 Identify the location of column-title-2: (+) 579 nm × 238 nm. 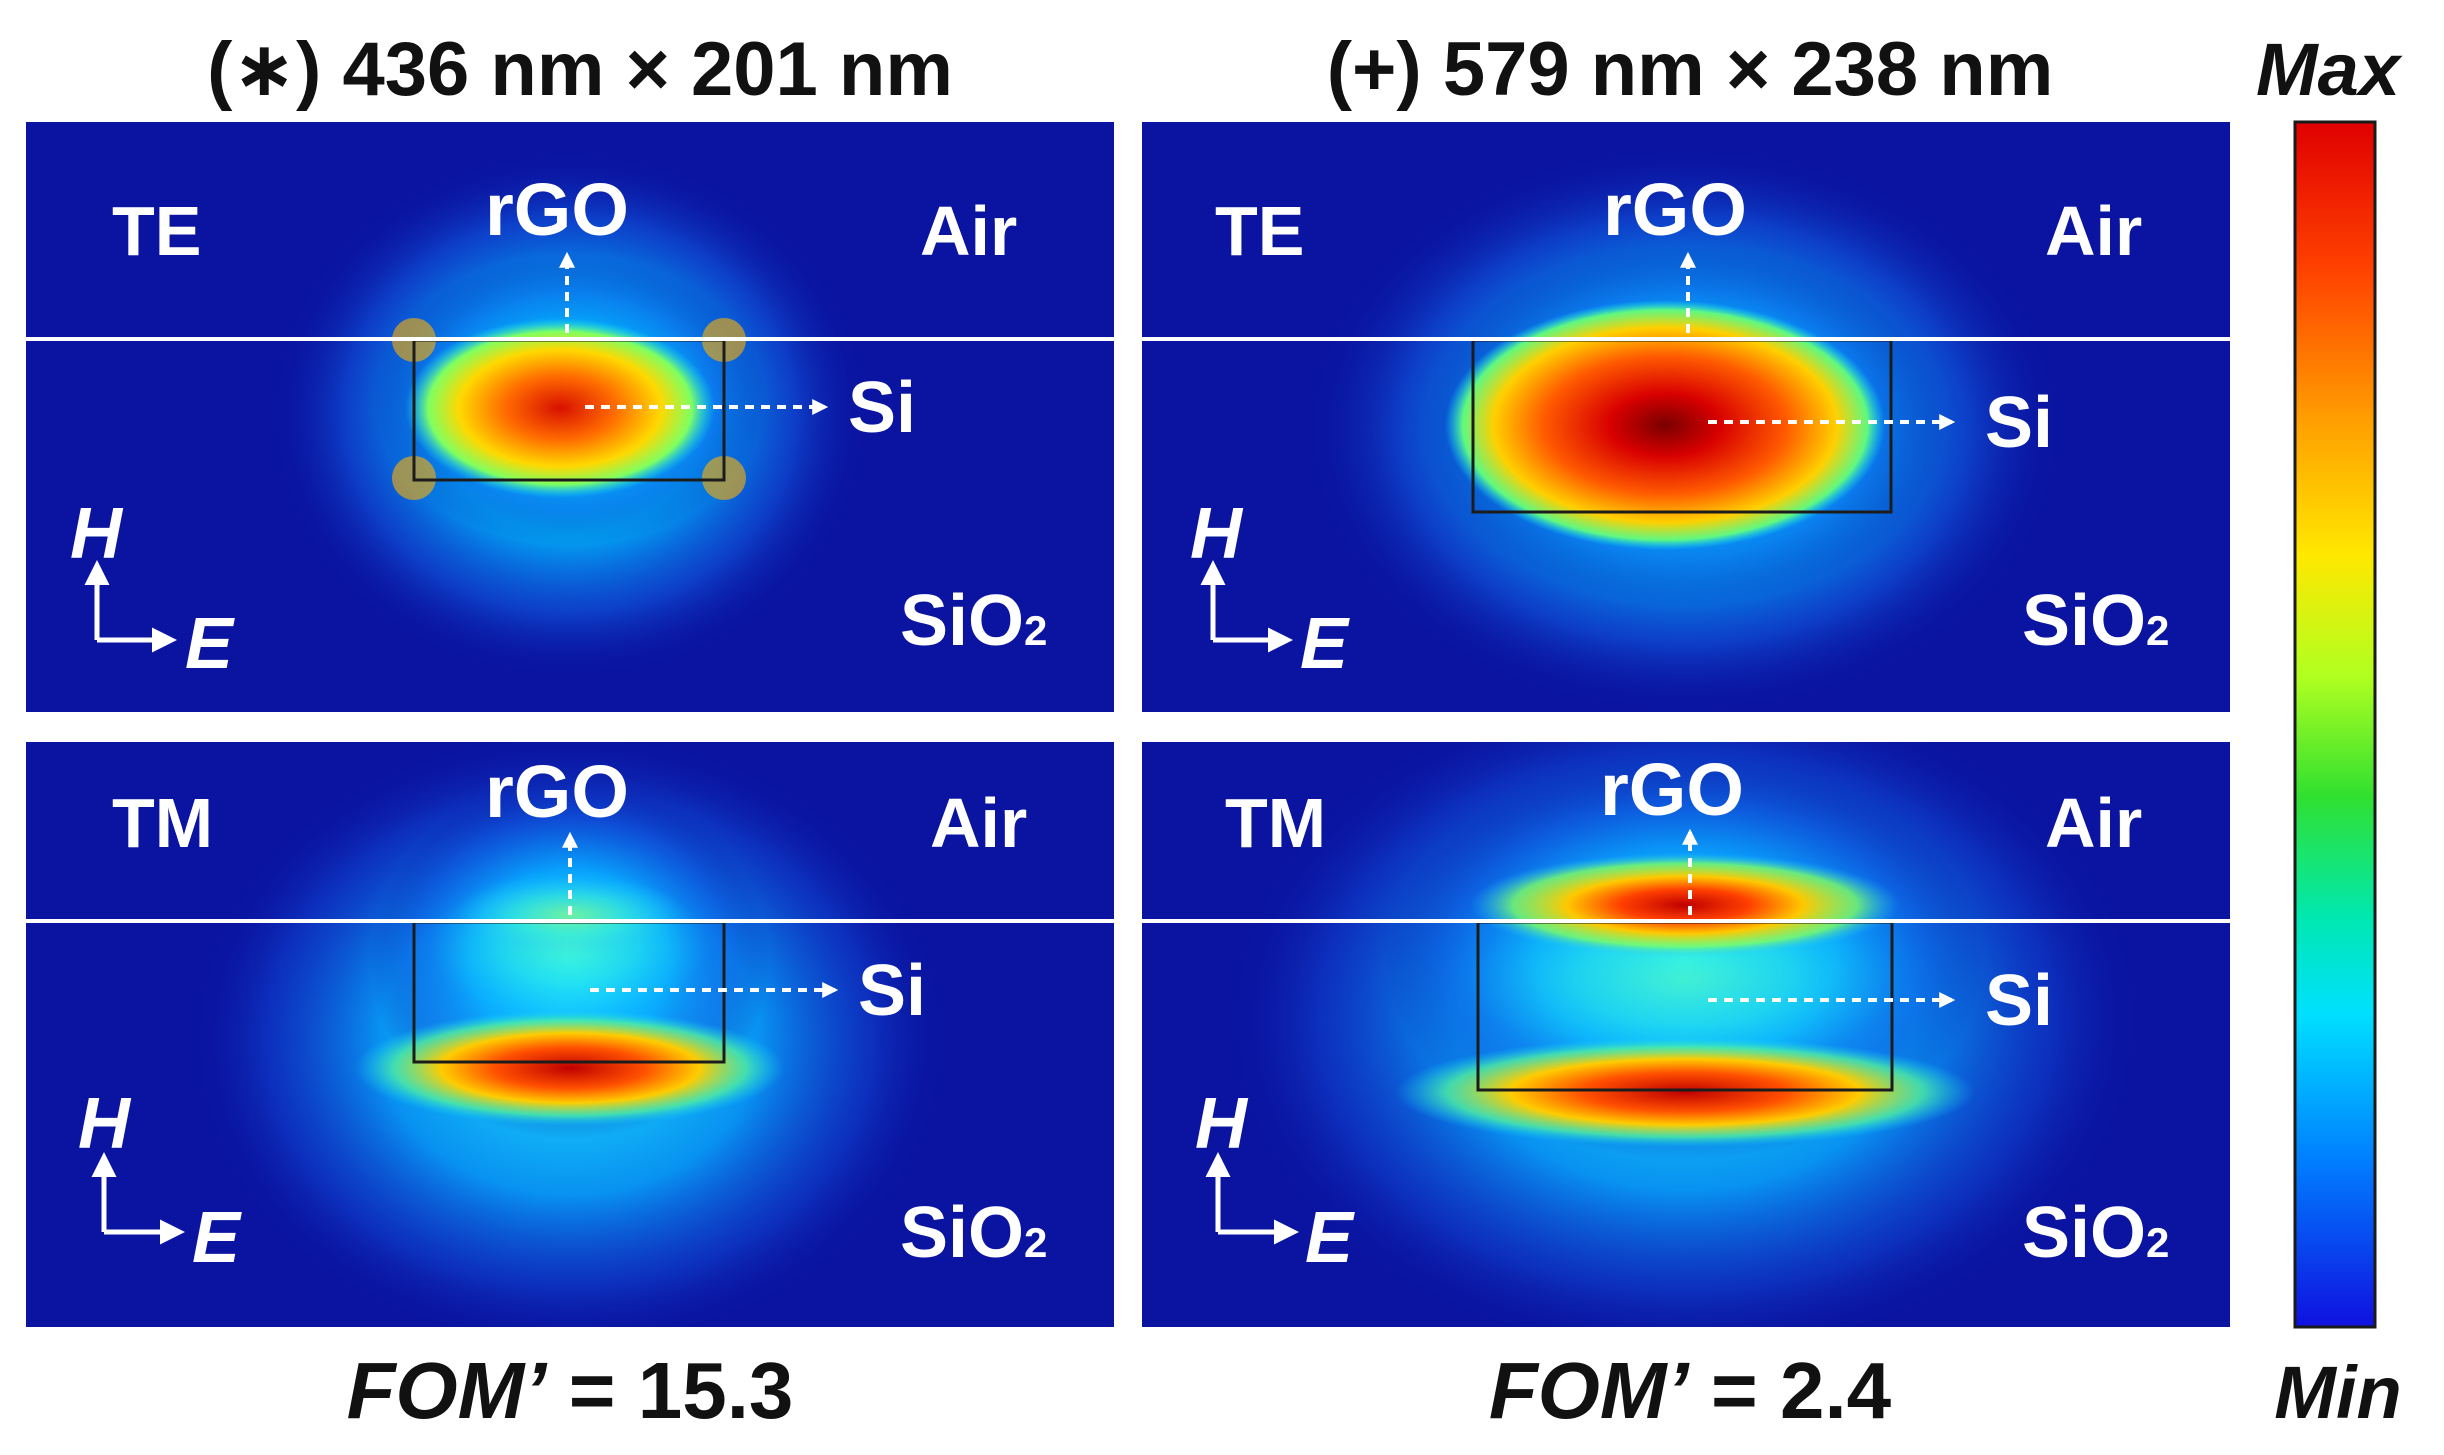
(1690, 69).